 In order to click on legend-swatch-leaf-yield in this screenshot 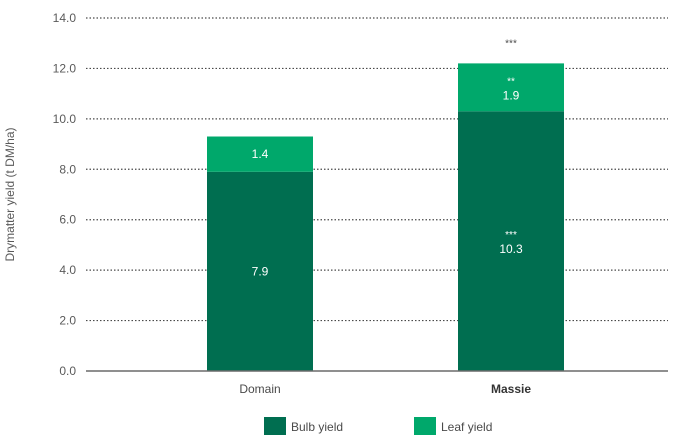, I will do `click(425, 426)`.